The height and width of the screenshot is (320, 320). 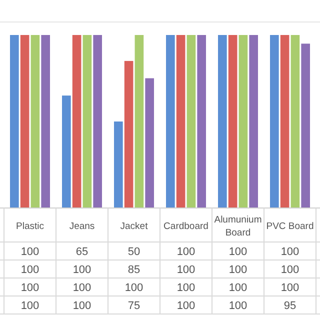 What do you see at coordinates (238, 226) in the screenshot?
I see `x-tick-label: Alumunium Board` at bounding box center [238, 226].